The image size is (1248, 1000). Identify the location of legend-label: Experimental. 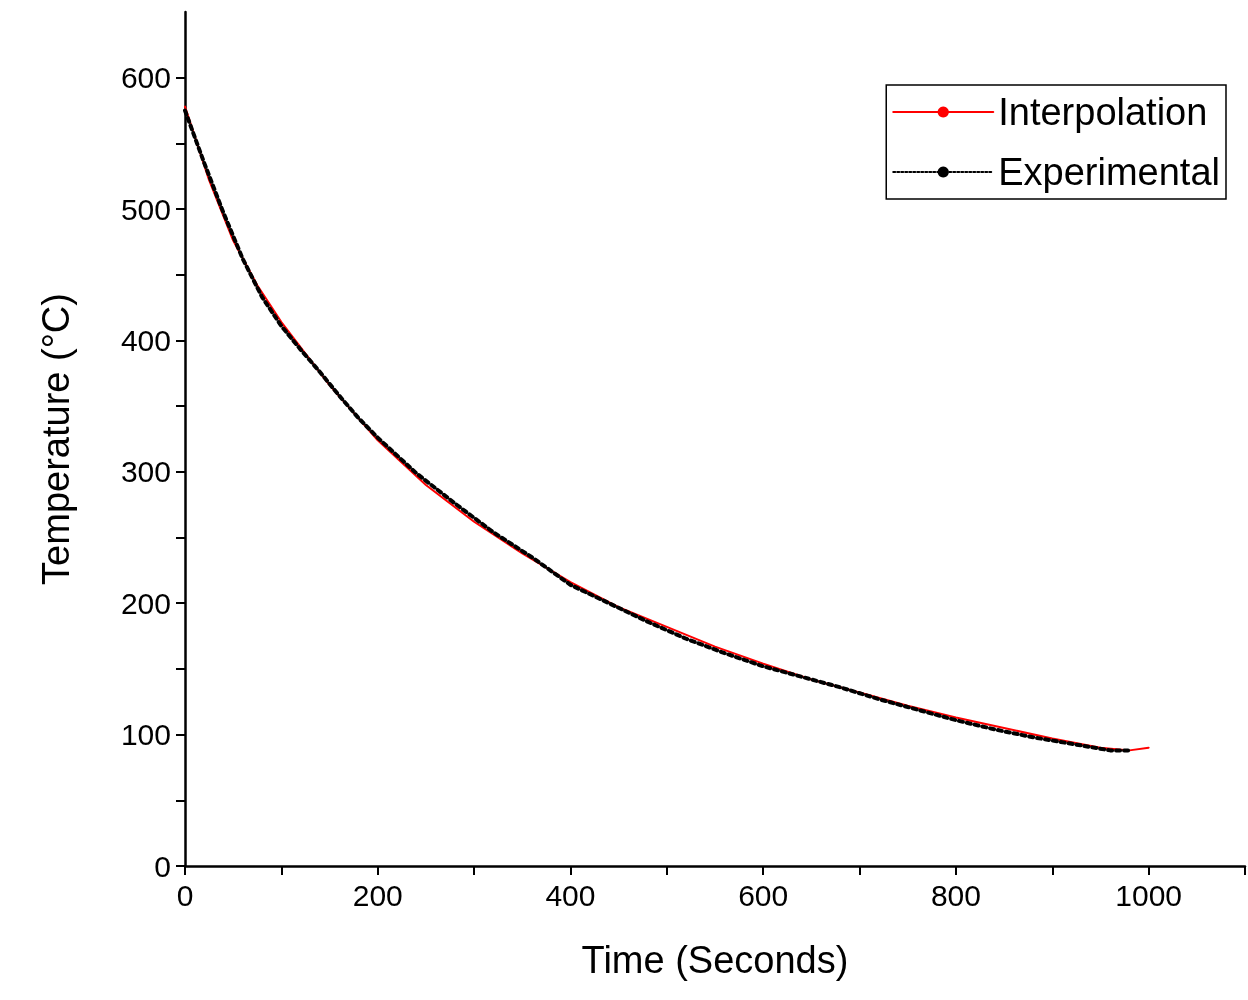
(1109, 172).